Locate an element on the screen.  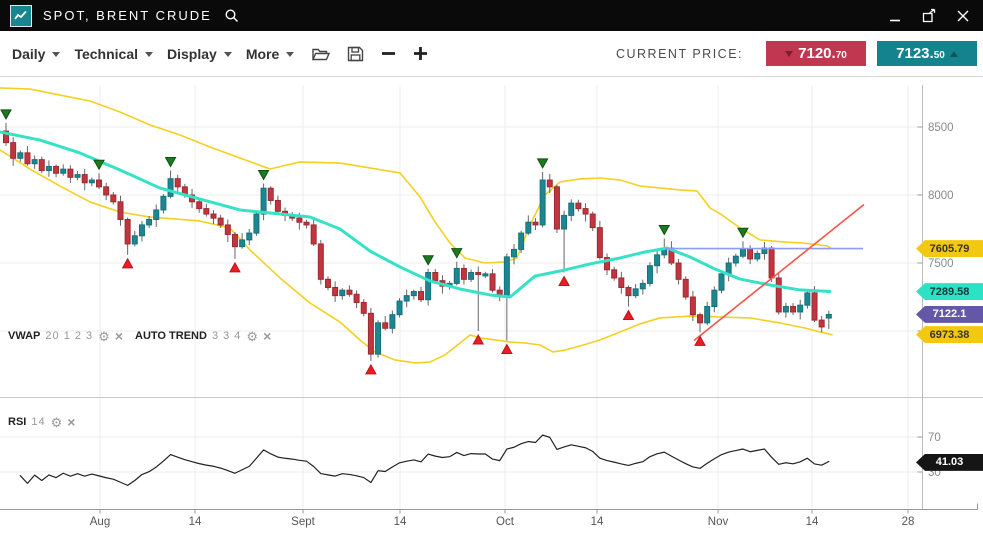
svg-text: 7500 is located at coordinates (941, 264).